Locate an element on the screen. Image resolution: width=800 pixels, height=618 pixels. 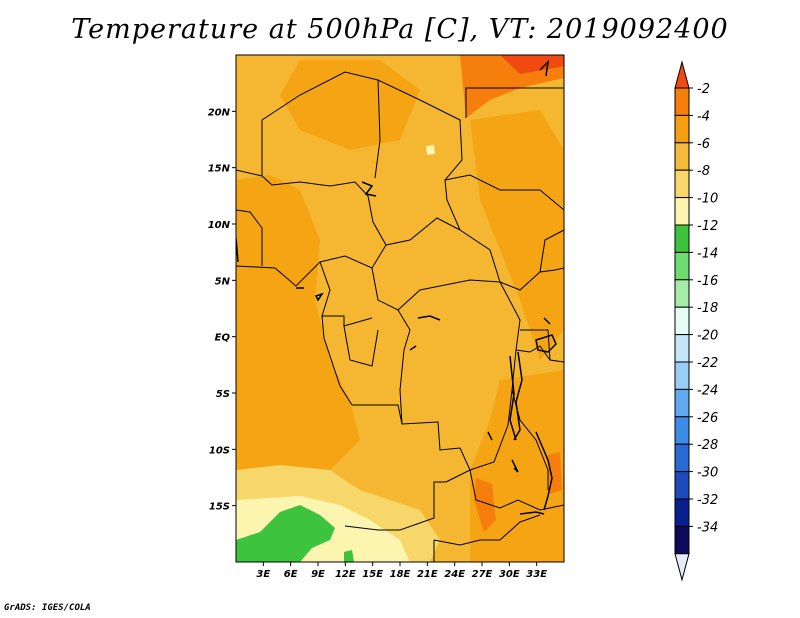
lon-tick-label: 18E is located at coordinates (400, 574).